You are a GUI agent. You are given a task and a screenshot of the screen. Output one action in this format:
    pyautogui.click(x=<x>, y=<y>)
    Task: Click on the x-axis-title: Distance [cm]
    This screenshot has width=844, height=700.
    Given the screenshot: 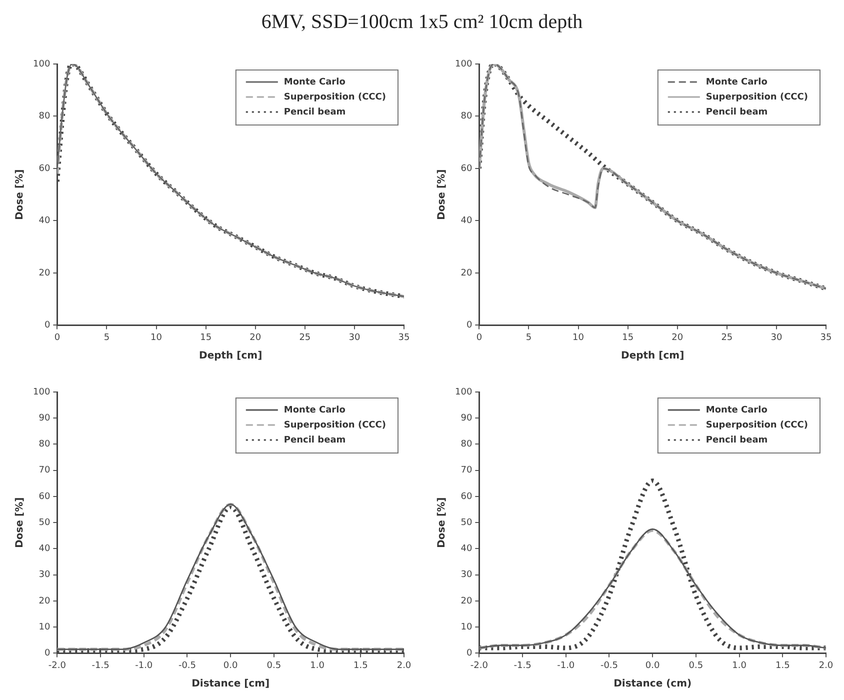 What is the action you would take?
    pyautogui.click(x=231, y=684)
    